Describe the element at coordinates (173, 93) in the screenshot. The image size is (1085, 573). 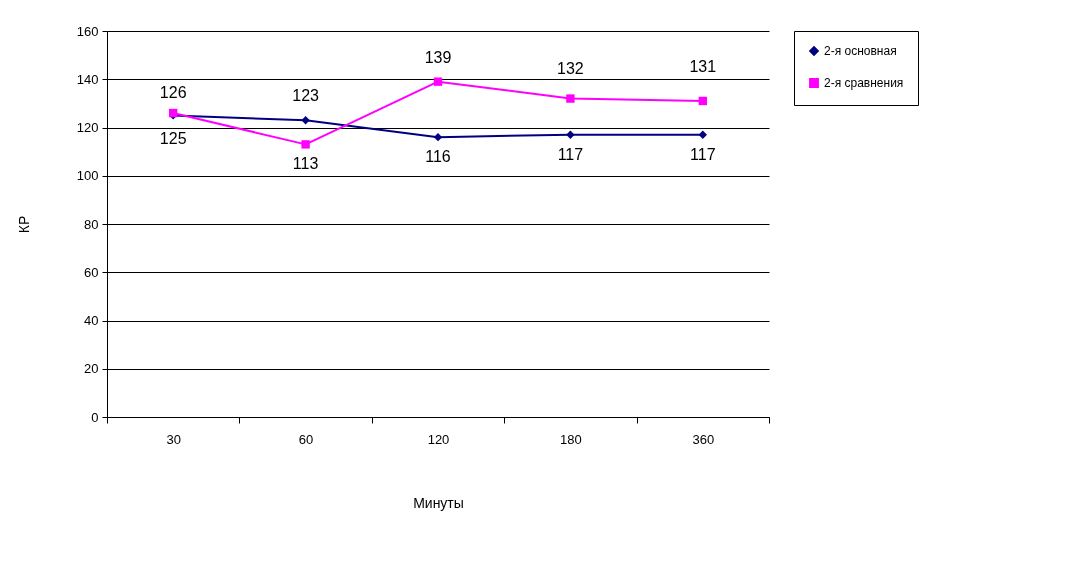
I see `data-label: 126` at that location.